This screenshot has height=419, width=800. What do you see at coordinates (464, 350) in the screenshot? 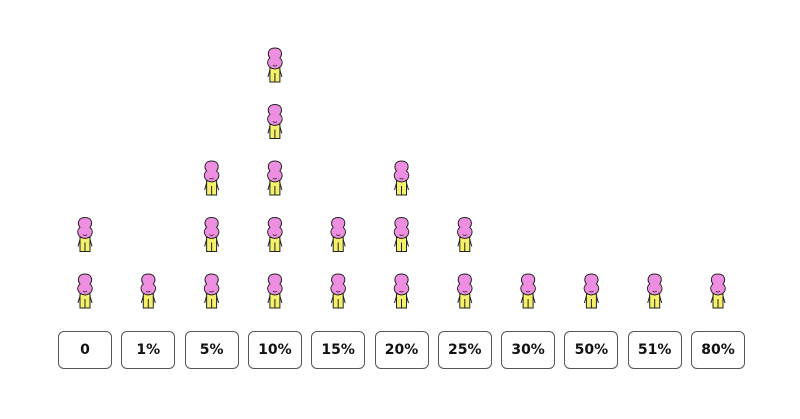
I see `category-label: 25%` at bounding box center [464, 350].